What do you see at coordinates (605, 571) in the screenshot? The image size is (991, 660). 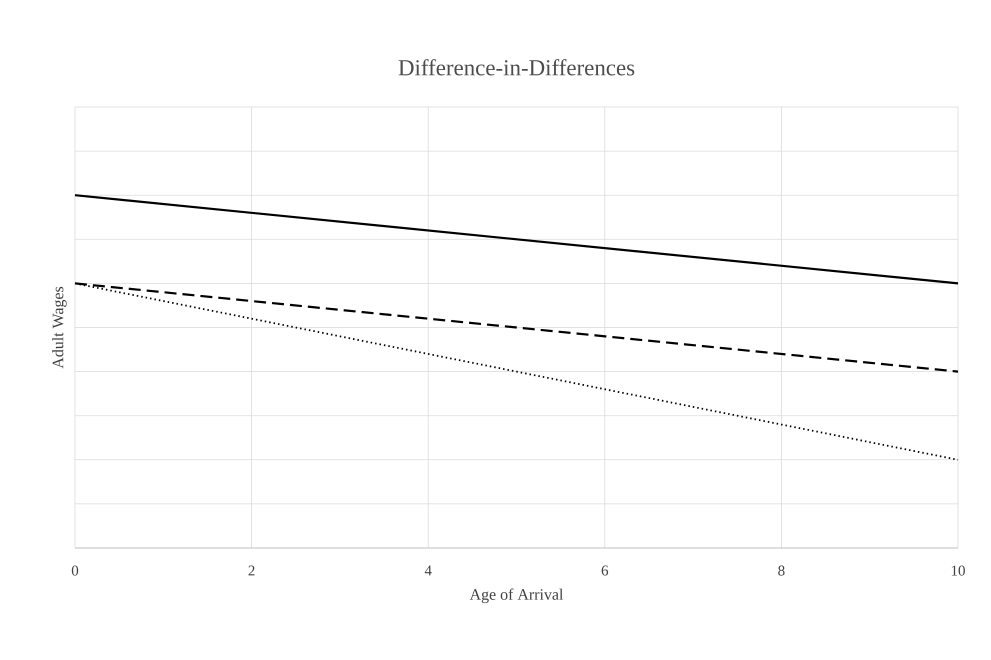 I see `x-tick-label: 6` at bounding box center [605, 571].